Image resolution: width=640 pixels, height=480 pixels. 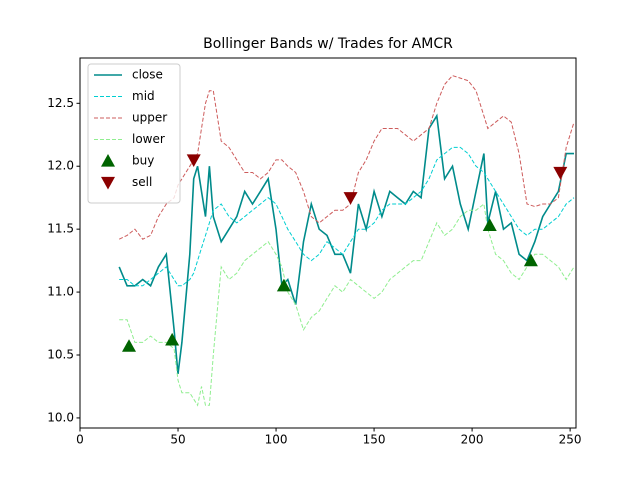 I want to click on x-tick-label: 250, so click(x=570, y=440).